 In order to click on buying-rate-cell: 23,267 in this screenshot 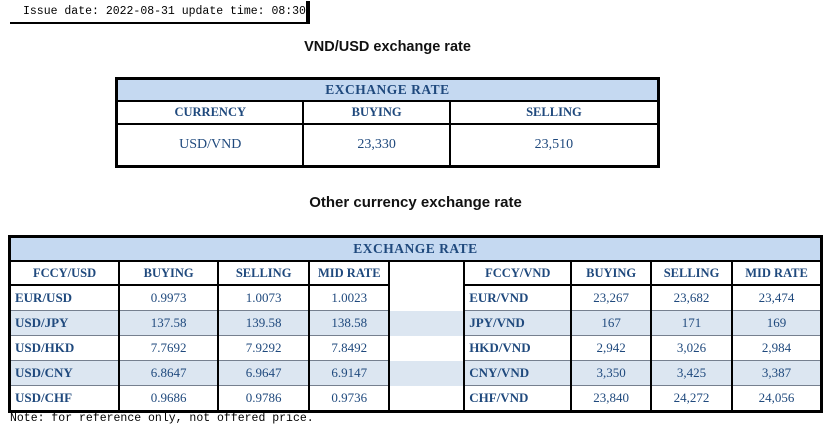, I will do `click(610, 297)`.